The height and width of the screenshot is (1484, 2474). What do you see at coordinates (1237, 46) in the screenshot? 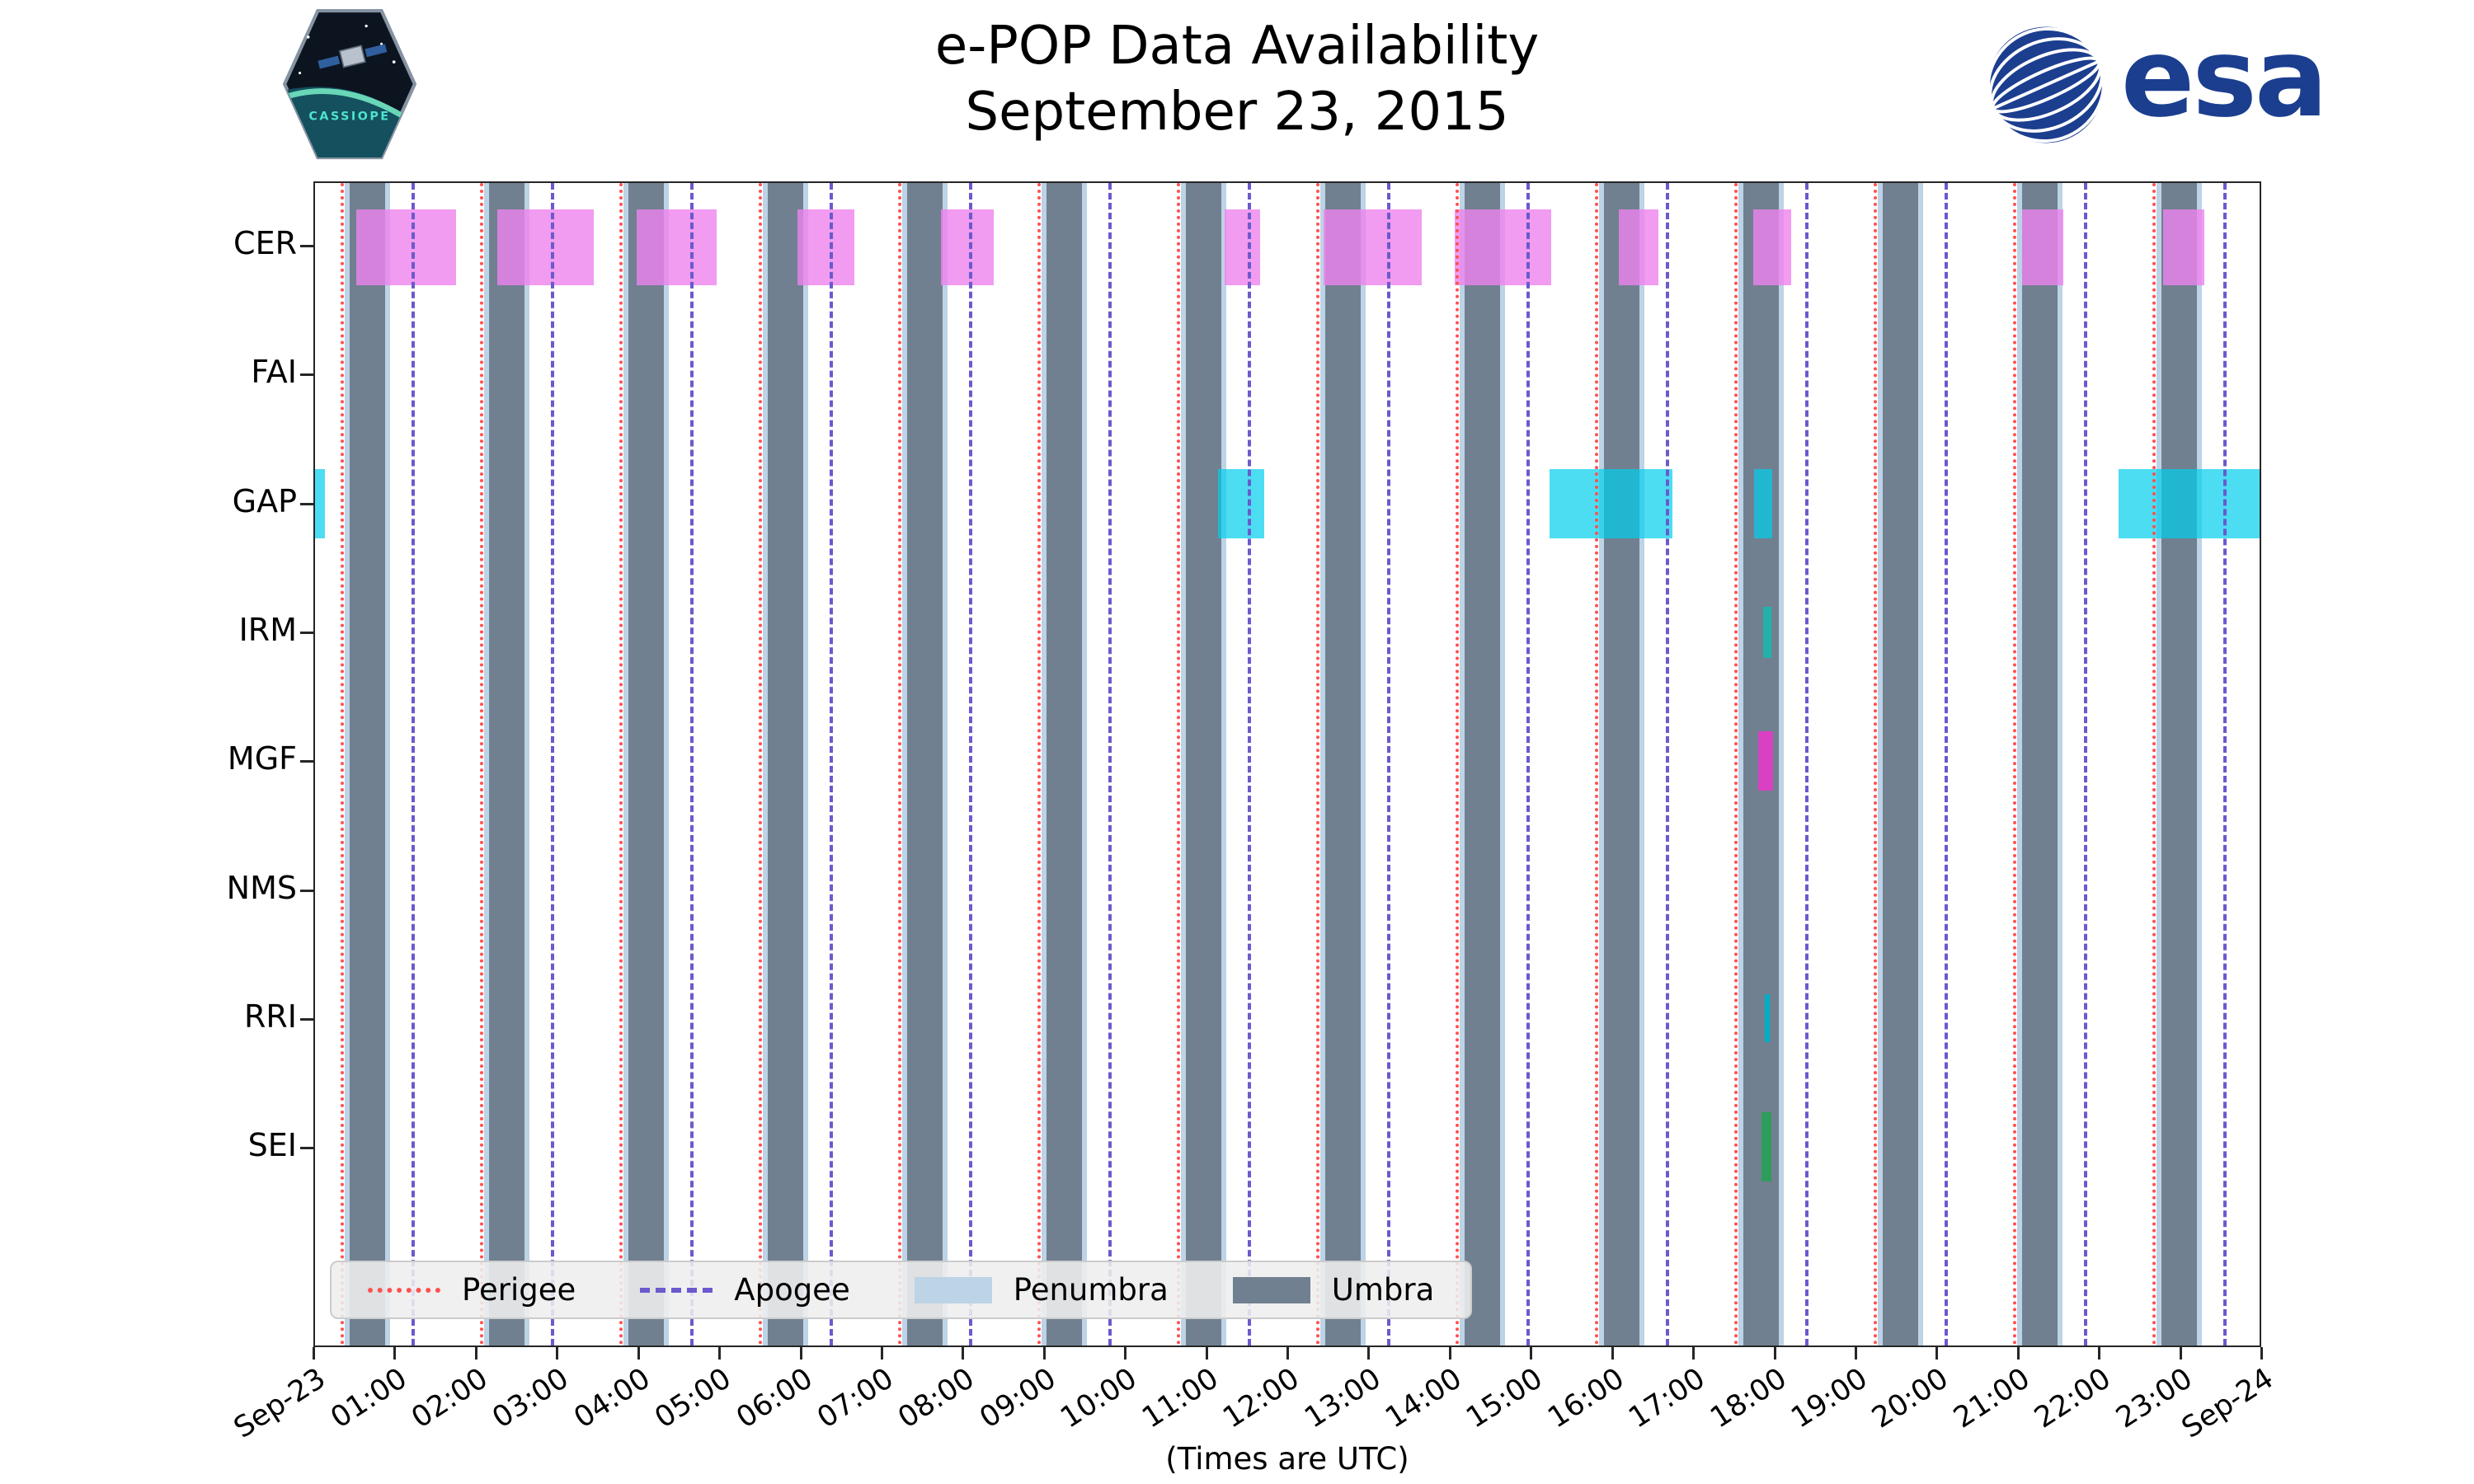
I see `chart-title: e-POP Data Availability` at bounding box center [1237, 46].